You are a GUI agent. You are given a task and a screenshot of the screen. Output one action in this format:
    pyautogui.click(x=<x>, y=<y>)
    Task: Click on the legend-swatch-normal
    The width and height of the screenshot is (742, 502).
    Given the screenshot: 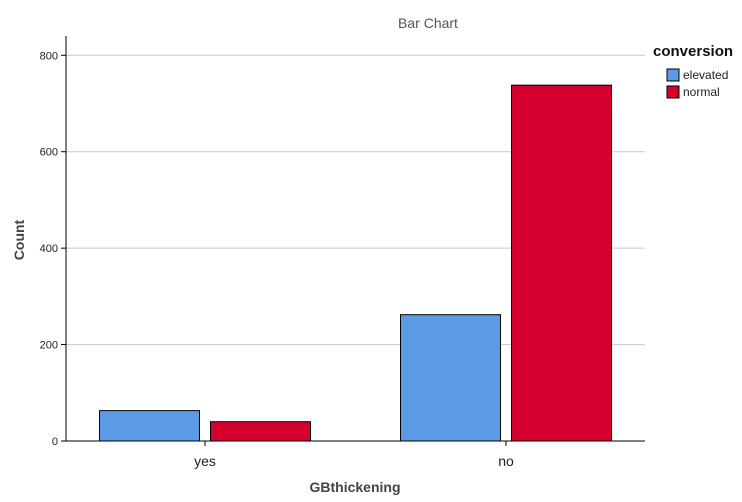 What is the action you would take?
    pyautogui.click(x=673, y=92)
    